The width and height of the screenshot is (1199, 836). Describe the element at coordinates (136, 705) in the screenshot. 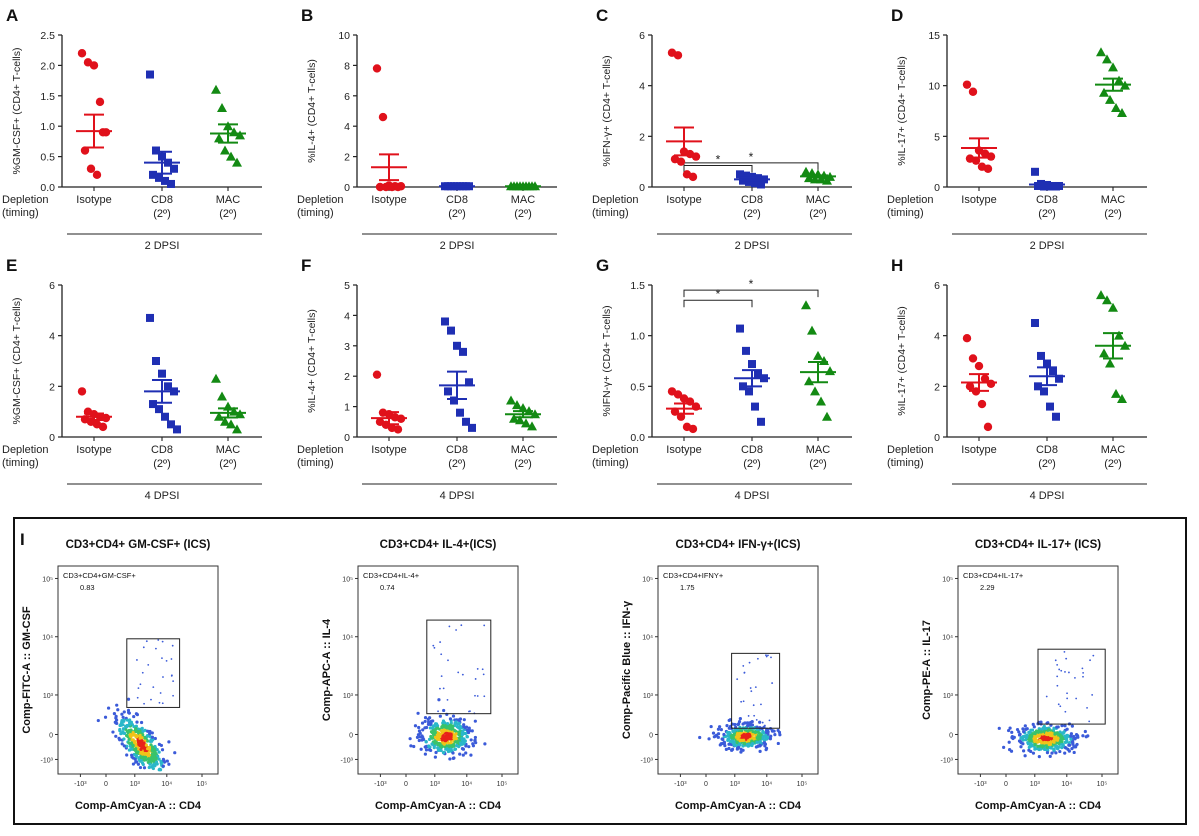

I see `flow-density-cloud` at that location.